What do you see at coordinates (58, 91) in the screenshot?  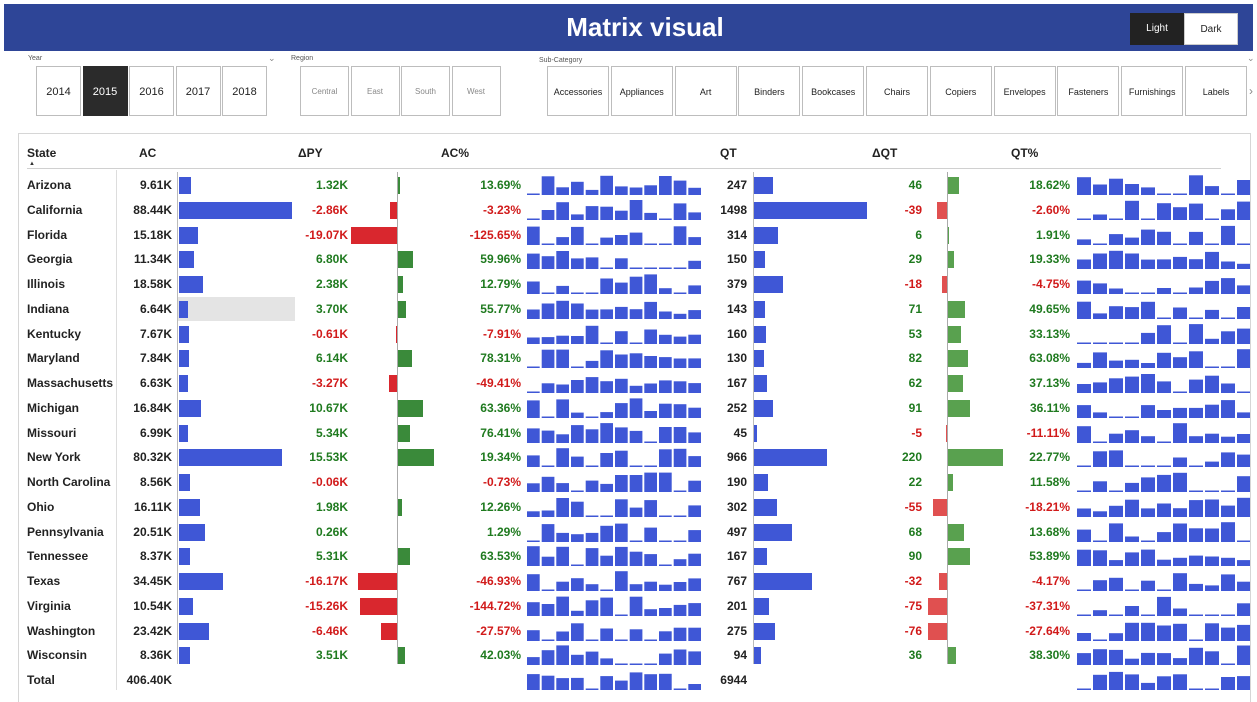 I see `year-option-2014: 2014` at bounding box center [58, 91].